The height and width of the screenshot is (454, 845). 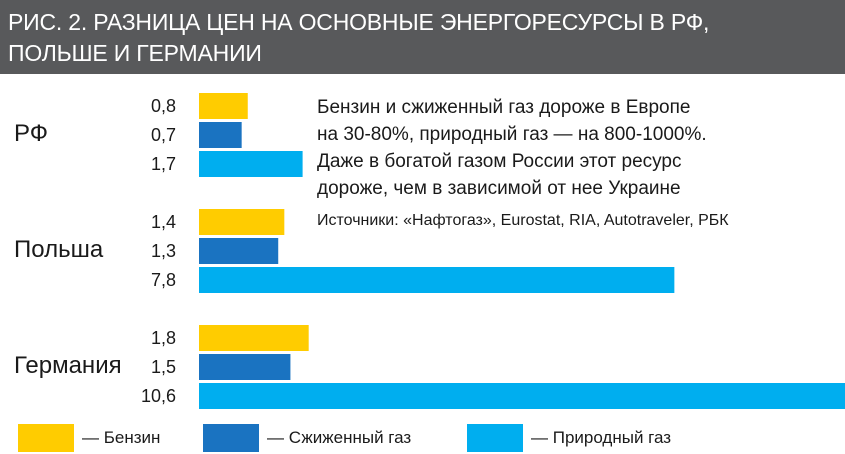 What do you see at coordinates (163, 106) in the screenshot?
I see `value-label-rf-petrol: 0,8` at bounding box center [163, 106].